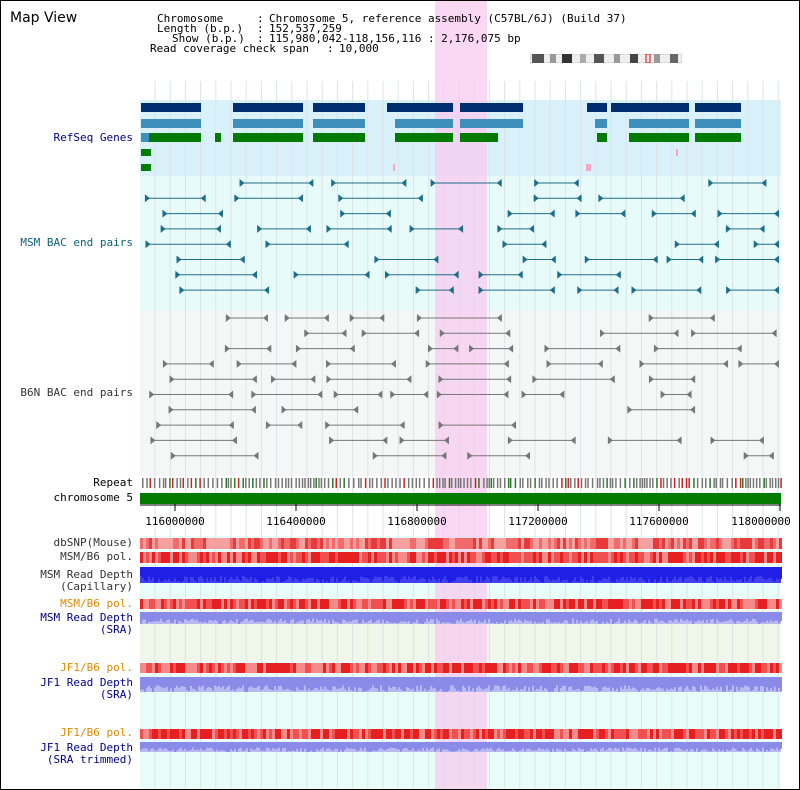 The image size is (800, 790). I want to click on chromosome-ideogram, so click(606, 58).